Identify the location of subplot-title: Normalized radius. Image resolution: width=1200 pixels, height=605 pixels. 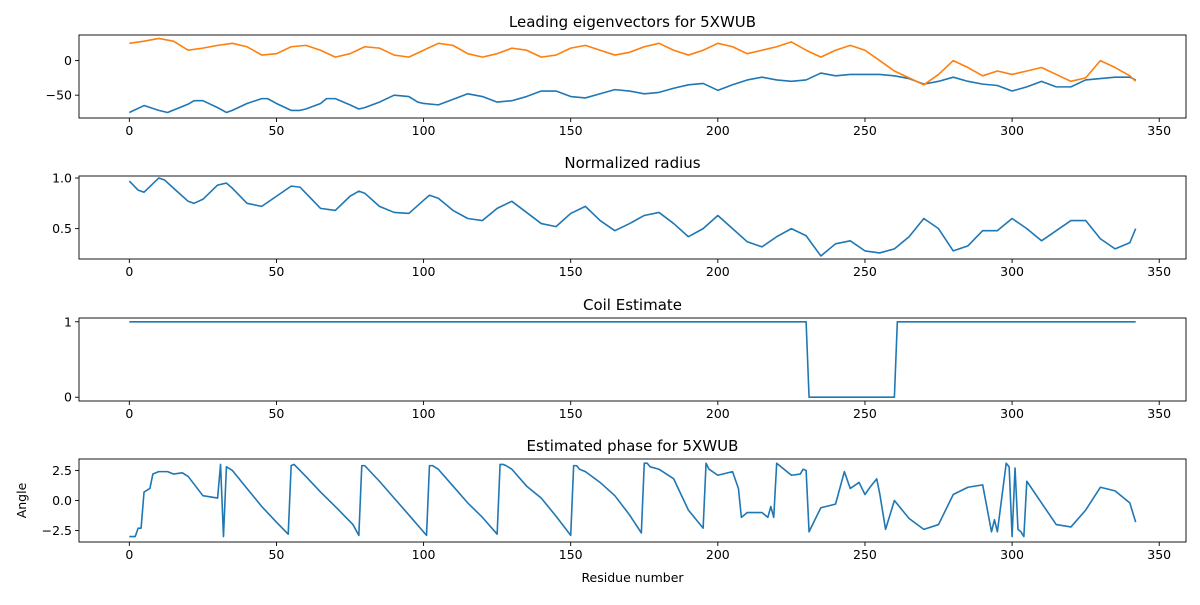
(632, 163).